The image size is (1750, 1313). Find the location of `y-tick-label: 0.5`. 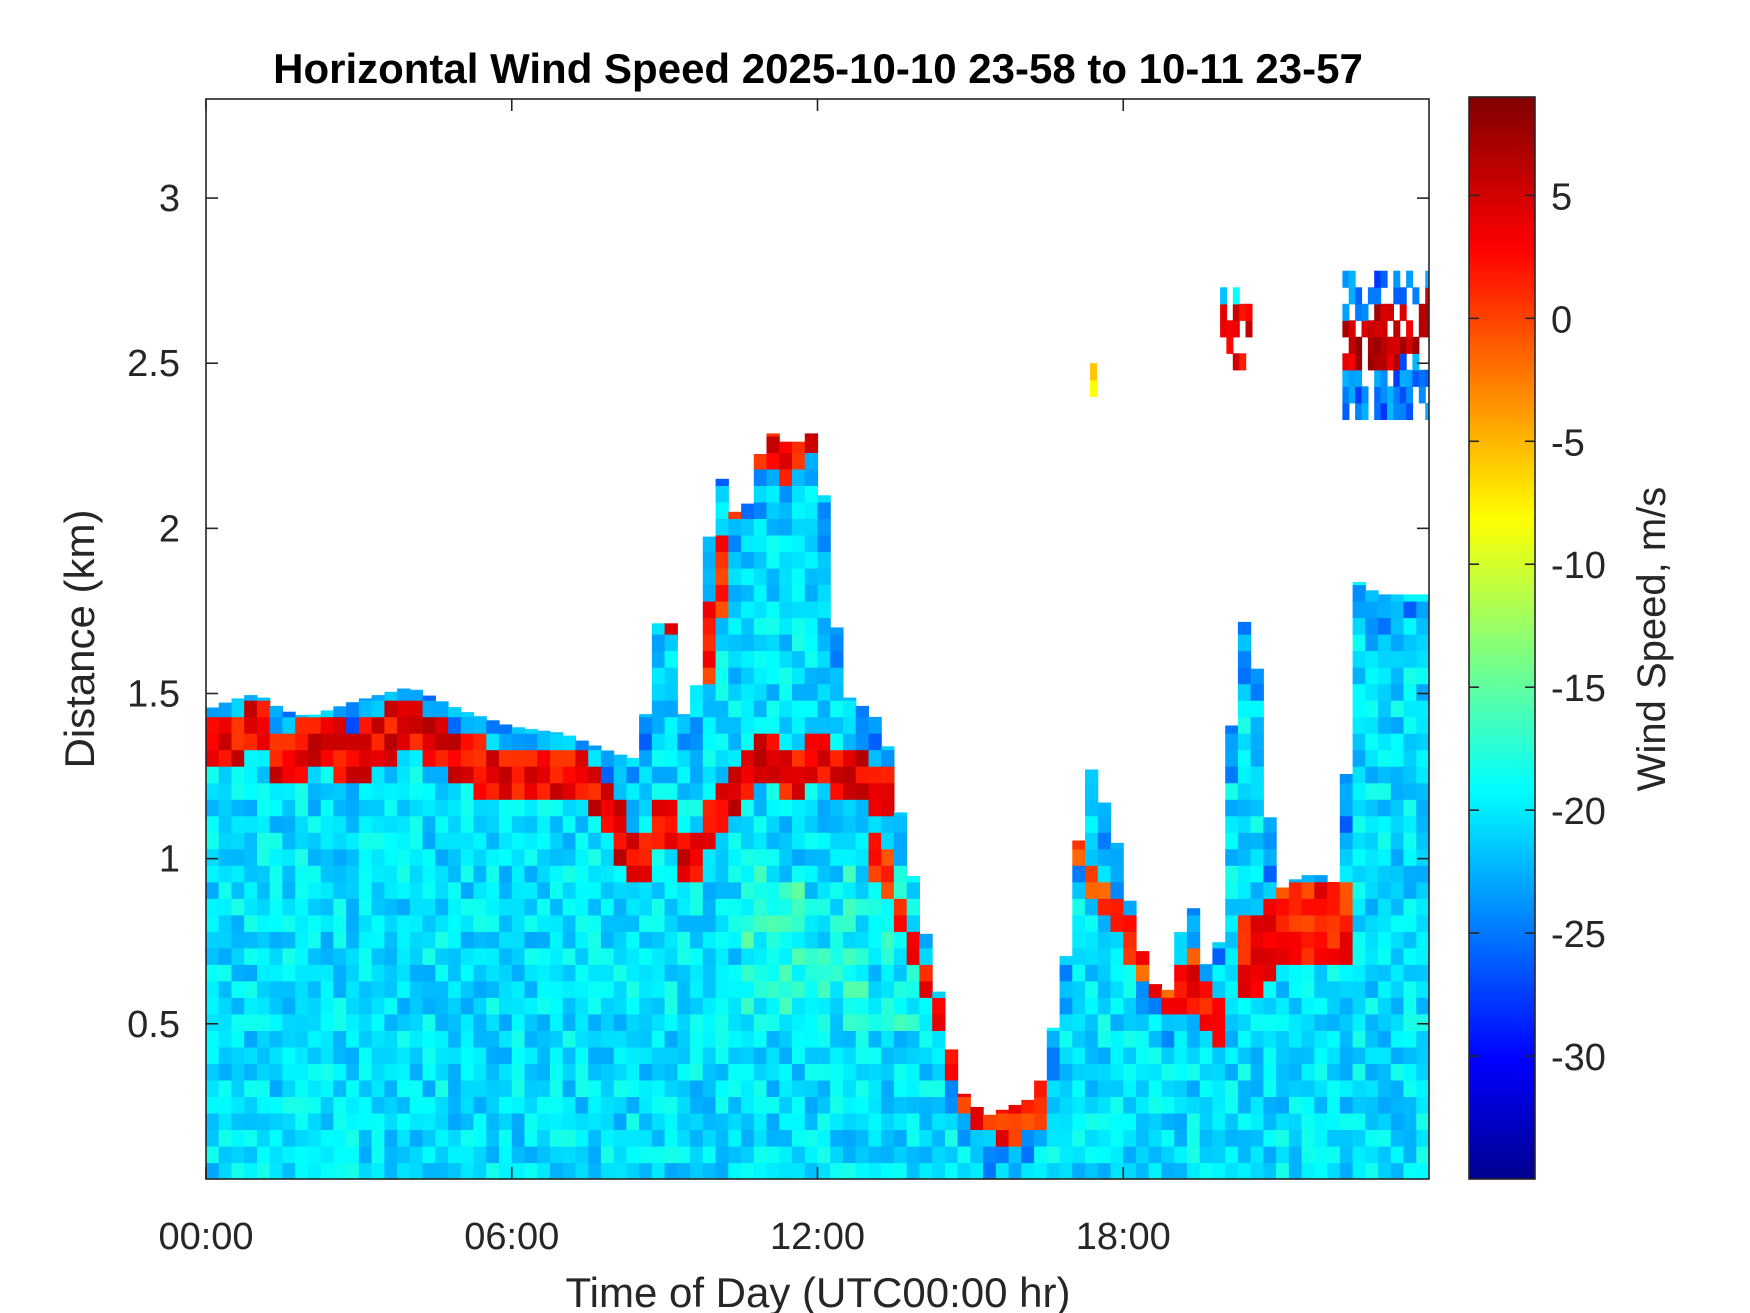

y-tick-label: 0.5 is located at coordinates (153, 1025).